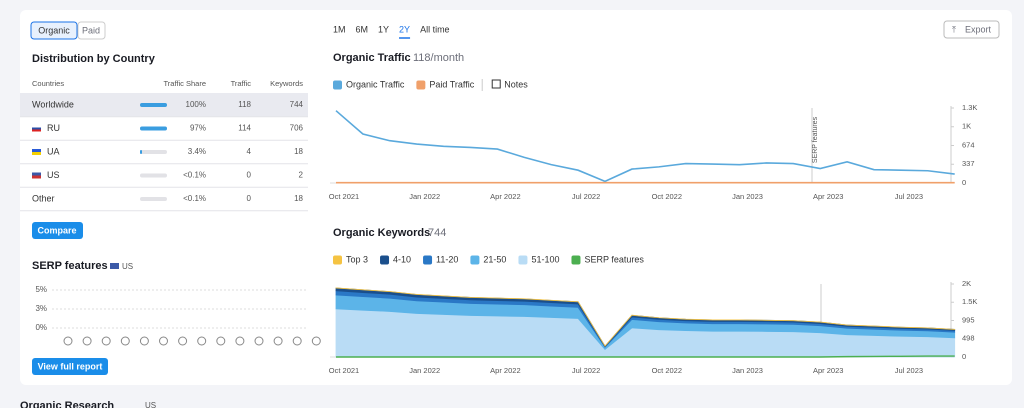 The height and width of the screenshot is (408, 1024). Describe the element at coordinates (435, 29) in the screenshot. I see `period-tab: All time` at that location.